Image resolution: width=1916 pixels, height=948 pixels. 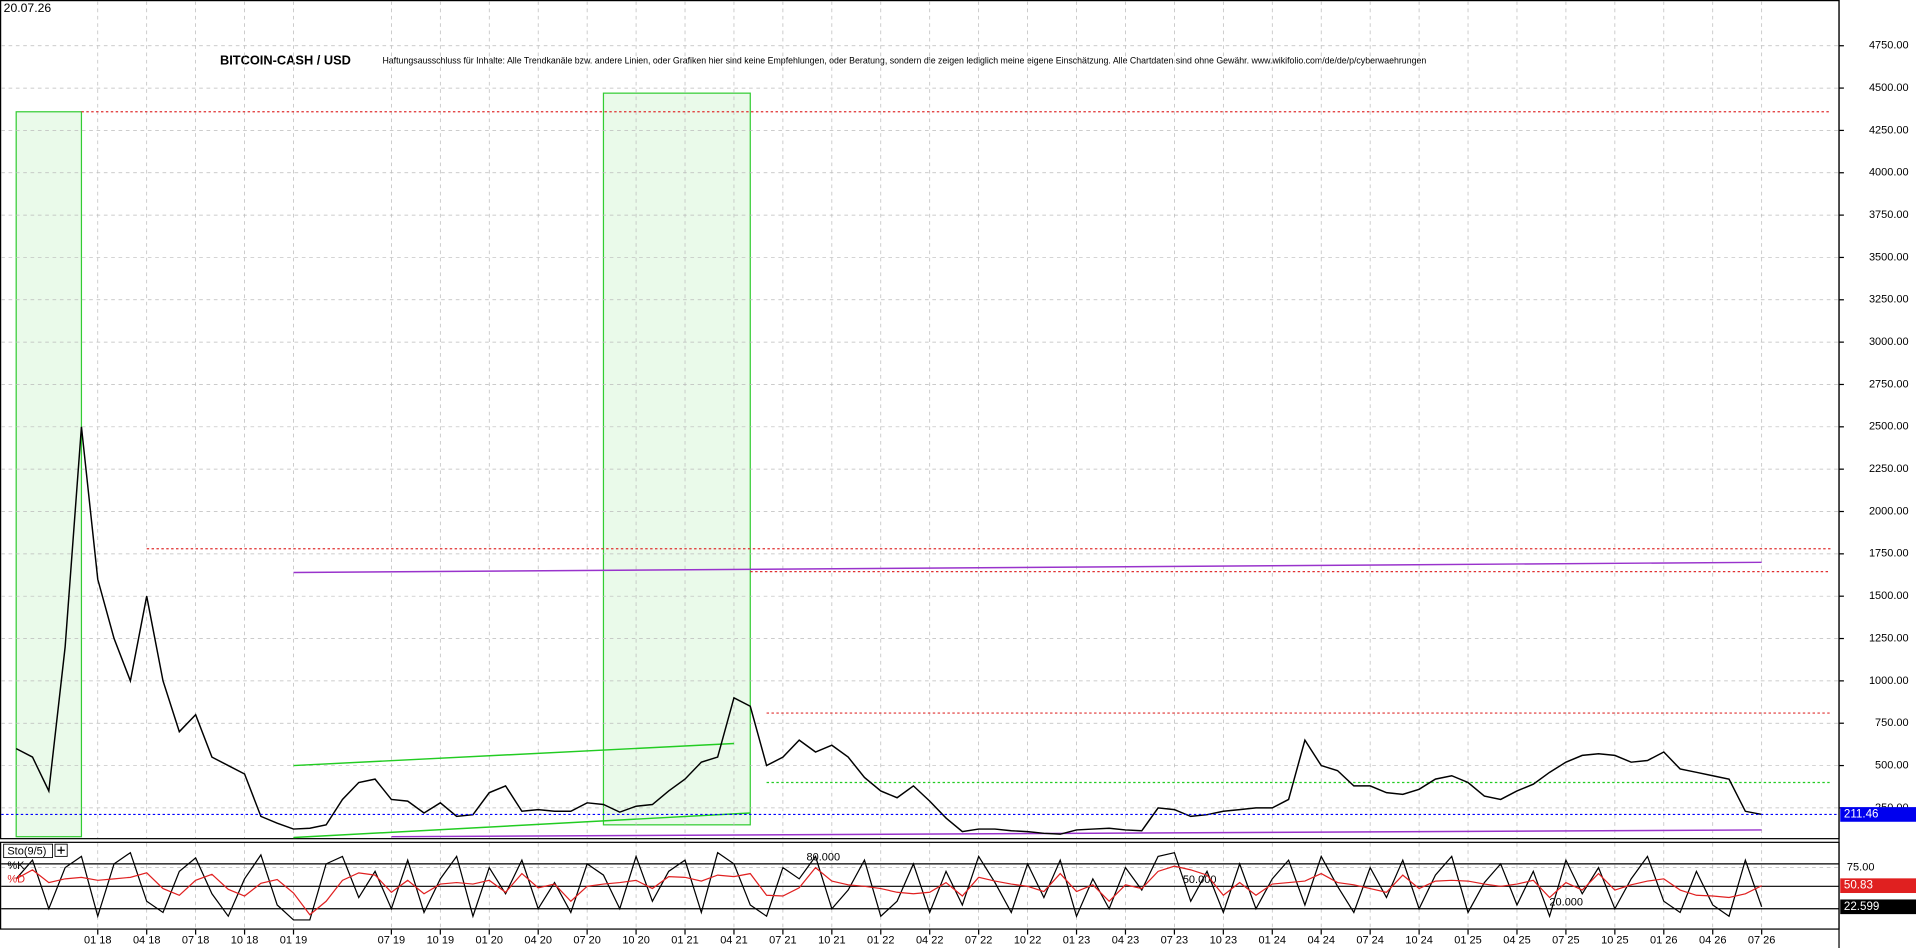 I want to click on x-tick-label: 07 22, so click(x=979, y=941).